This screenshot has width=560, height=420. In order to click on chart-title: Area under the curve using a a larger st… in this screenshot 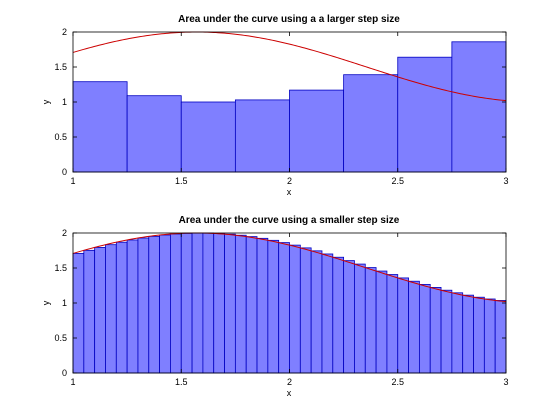, I will do `click(289, 19)`.